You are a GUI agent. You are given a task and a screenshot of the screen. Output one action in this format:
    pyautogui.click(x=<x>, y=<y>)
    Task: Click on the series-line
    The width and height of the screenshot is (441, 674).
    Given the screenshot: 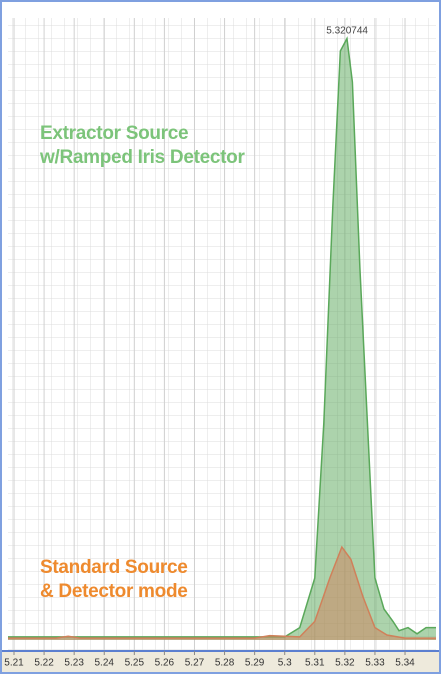 What is the action you would take?
    pyautogui.click(x=222, y=592)
    